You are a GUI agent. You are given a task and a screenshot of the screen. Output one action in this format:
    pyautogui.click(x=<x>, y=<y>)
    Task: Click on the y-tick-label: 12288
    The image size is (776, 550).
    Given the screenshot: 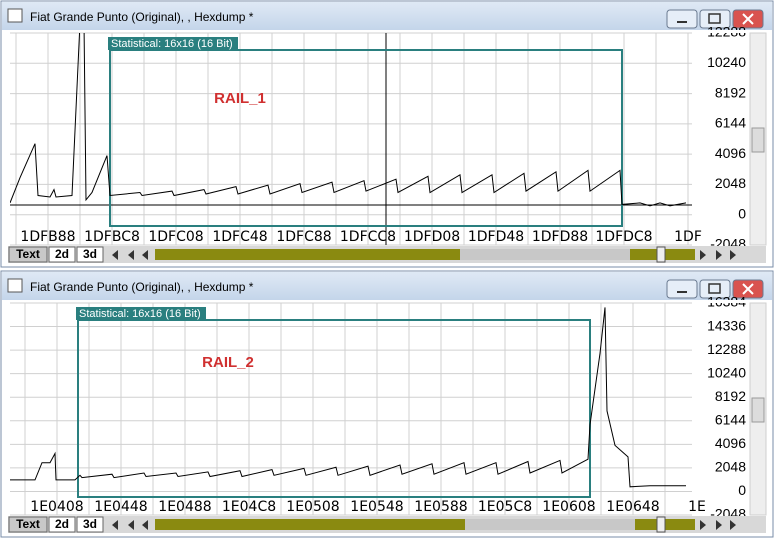 What is the action you would take?
    pyautogui.click(x=726, y=349)
    